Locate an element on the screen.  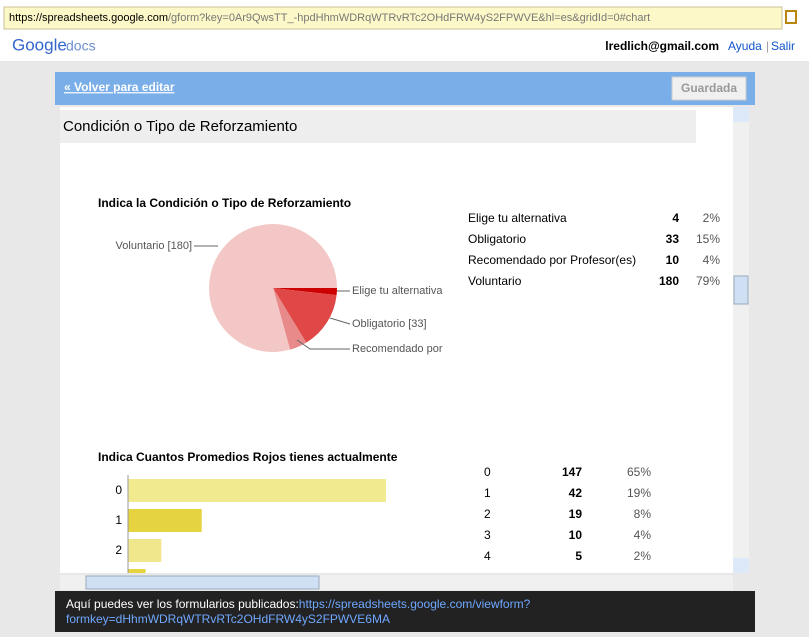
row-count: 4 is located at coordinates (675, 218).